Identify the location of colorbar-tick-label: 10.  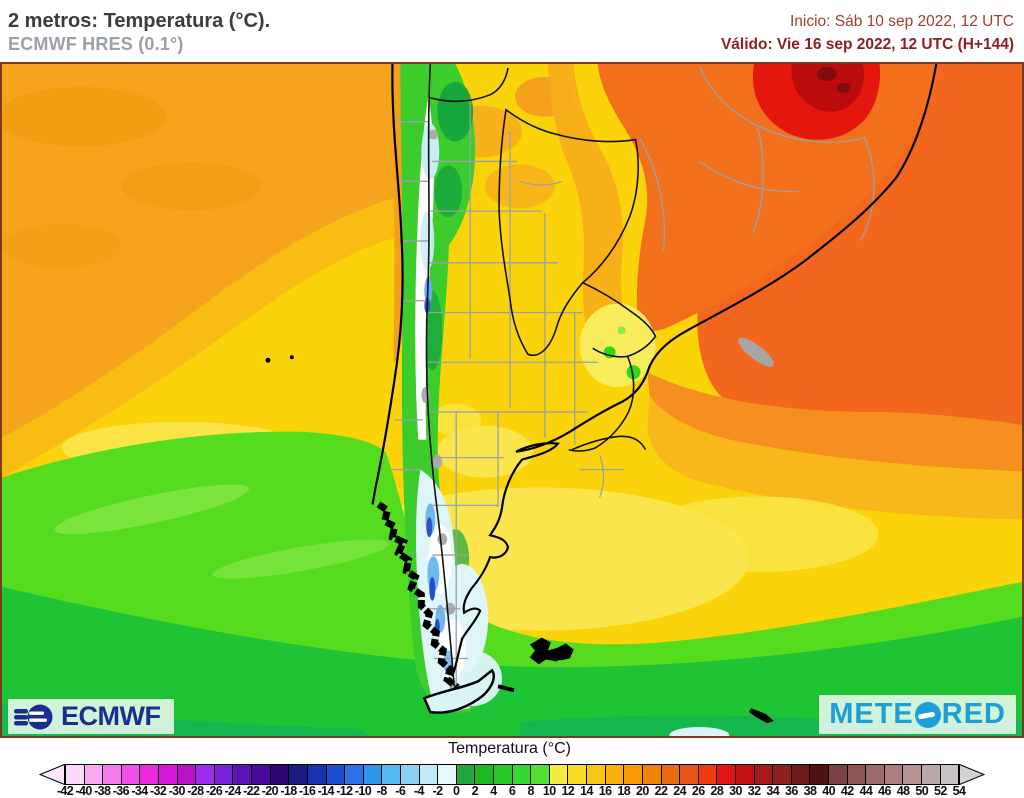
(549, 791).